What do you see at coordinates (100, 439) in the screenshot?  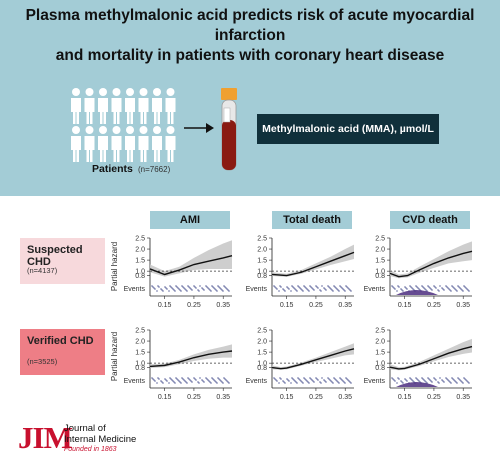 I see `journal-name-line-2: Internal Medicine` at bounding box center [100, 439].